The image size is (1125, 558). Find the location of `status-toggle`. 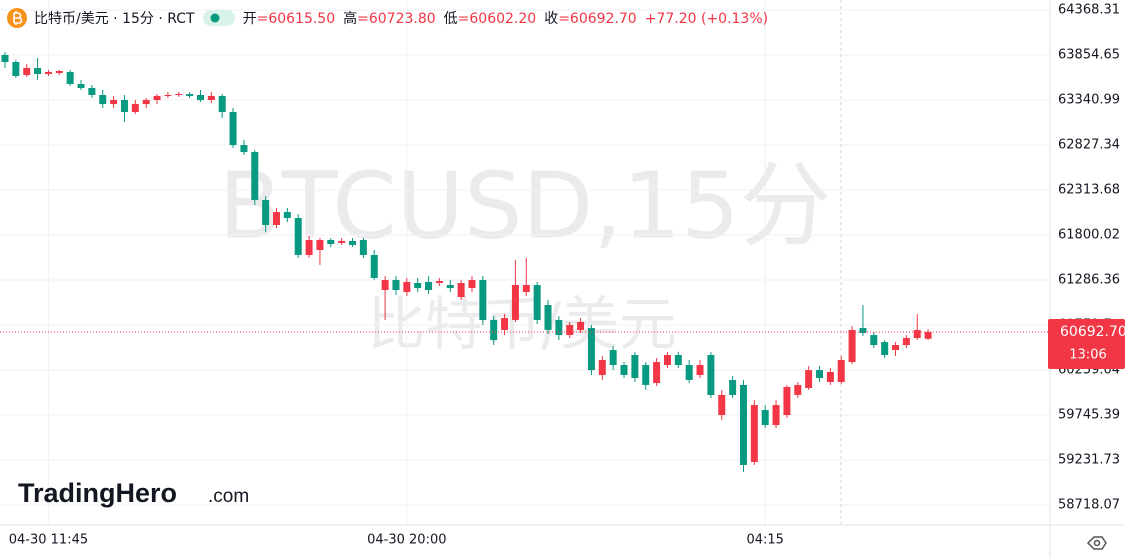

status-toggle is located at coordinates (219, 18).